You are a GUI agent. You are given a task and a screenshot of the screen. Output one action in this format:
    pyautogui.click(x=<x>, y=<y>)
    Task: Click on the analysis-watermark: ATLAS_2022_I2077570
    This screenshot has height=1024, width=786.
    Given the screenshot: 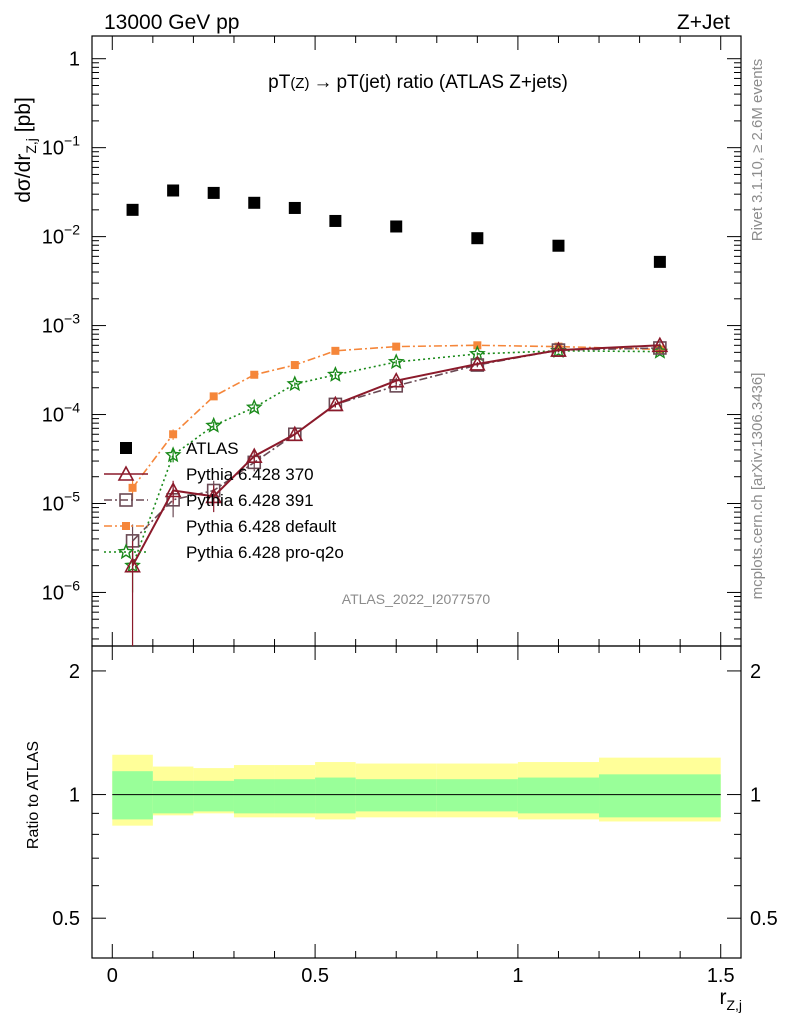 What is the action you would take?
    pyautogui.click(x=416, y=599)
    